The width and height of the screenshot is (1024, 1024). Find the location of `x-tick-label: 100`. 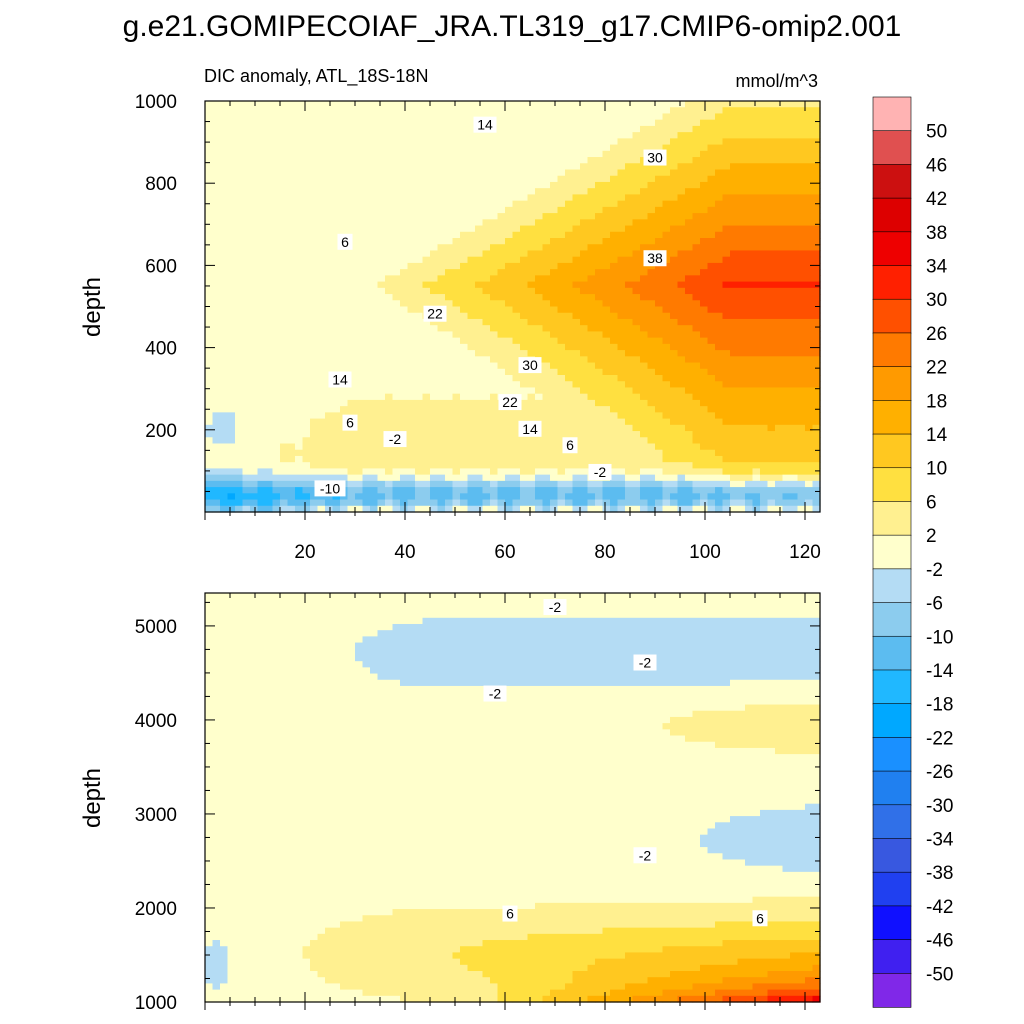

x-tick-label: 100 is located at coordinates (705, 552).